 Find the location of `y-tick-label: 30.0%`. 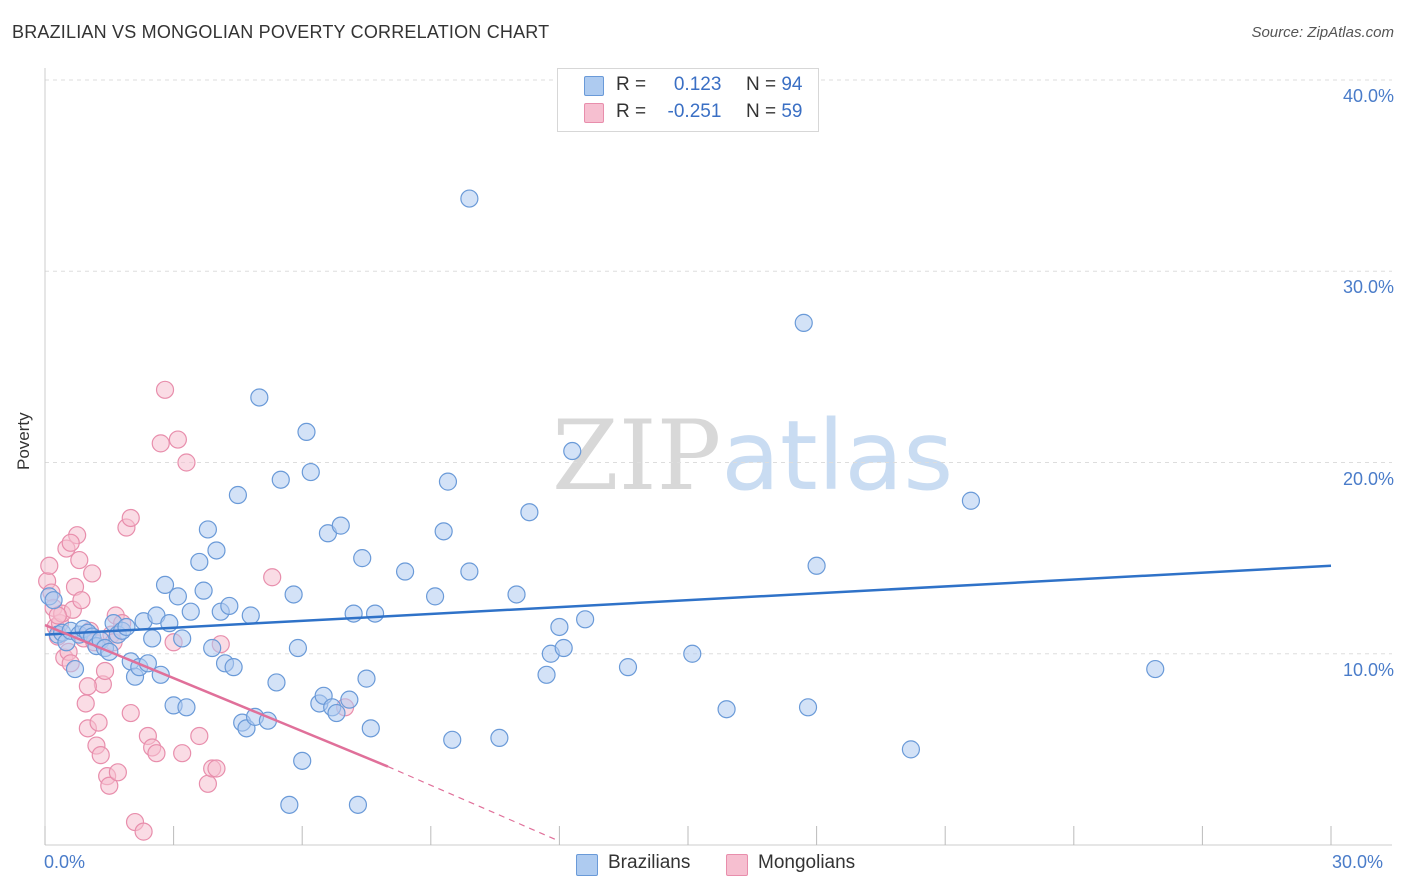

y-tick-label: 30.0% is located at coordinates (1368, 287).